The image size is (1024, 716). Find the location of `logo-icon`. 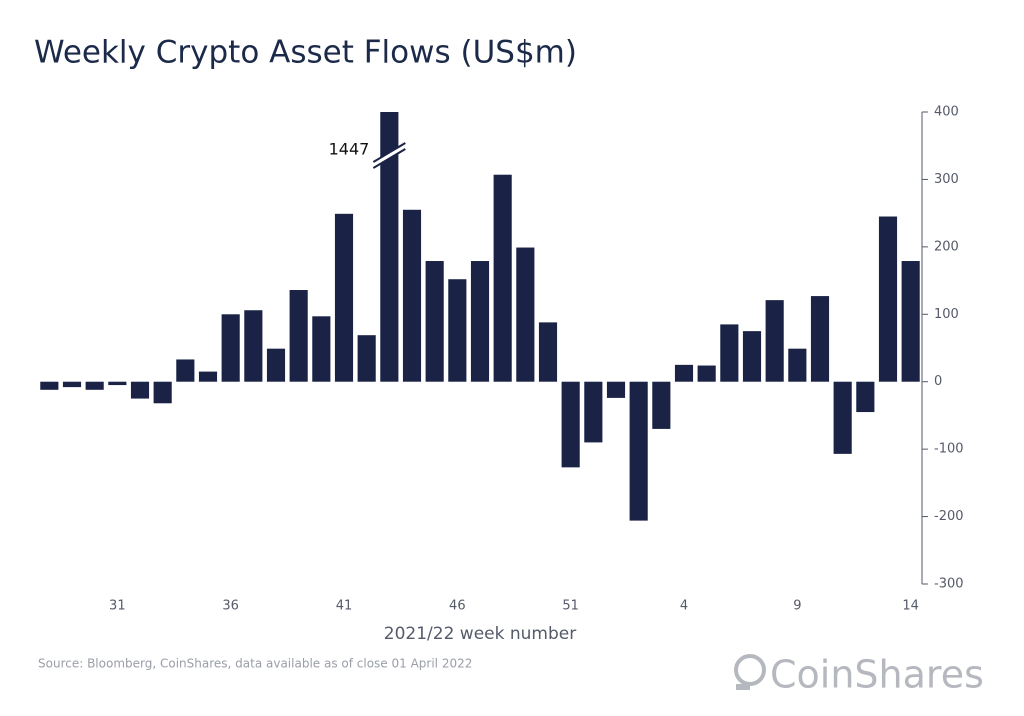

logo-icon is located at coordinates (750, 672).